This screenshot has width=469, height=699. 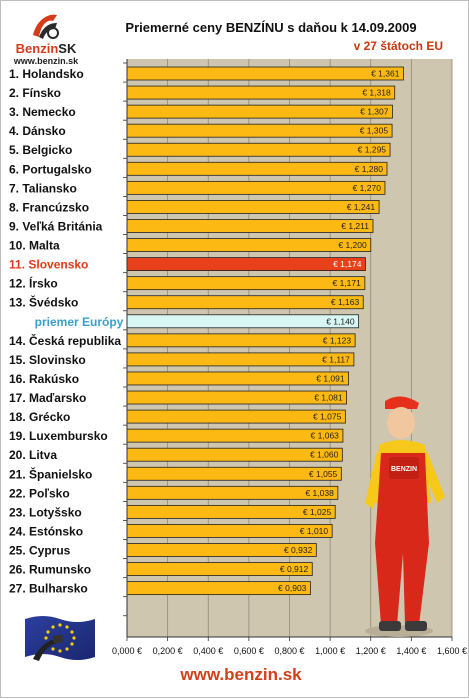 I want to click on website-footer: www.benzin.sk, so click(x=241, y=674).